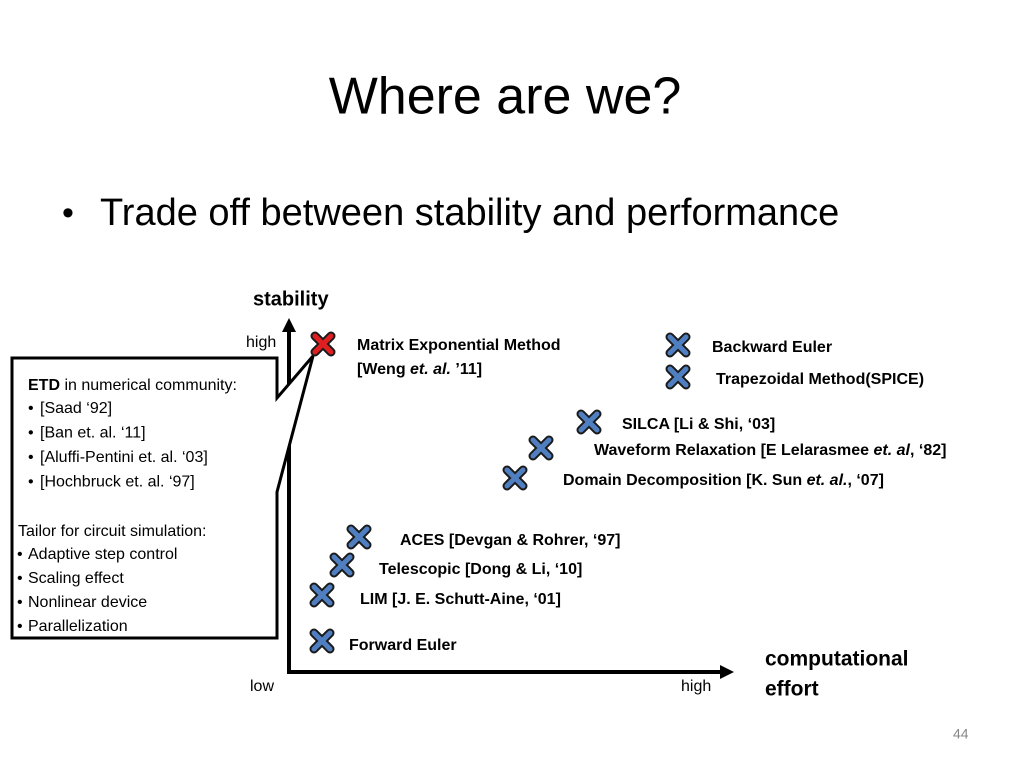 The width and height of the screenshot is (1024, 768). I want to click on callout-subheading: Tailor for circuit simulation:, so click(112, 531).